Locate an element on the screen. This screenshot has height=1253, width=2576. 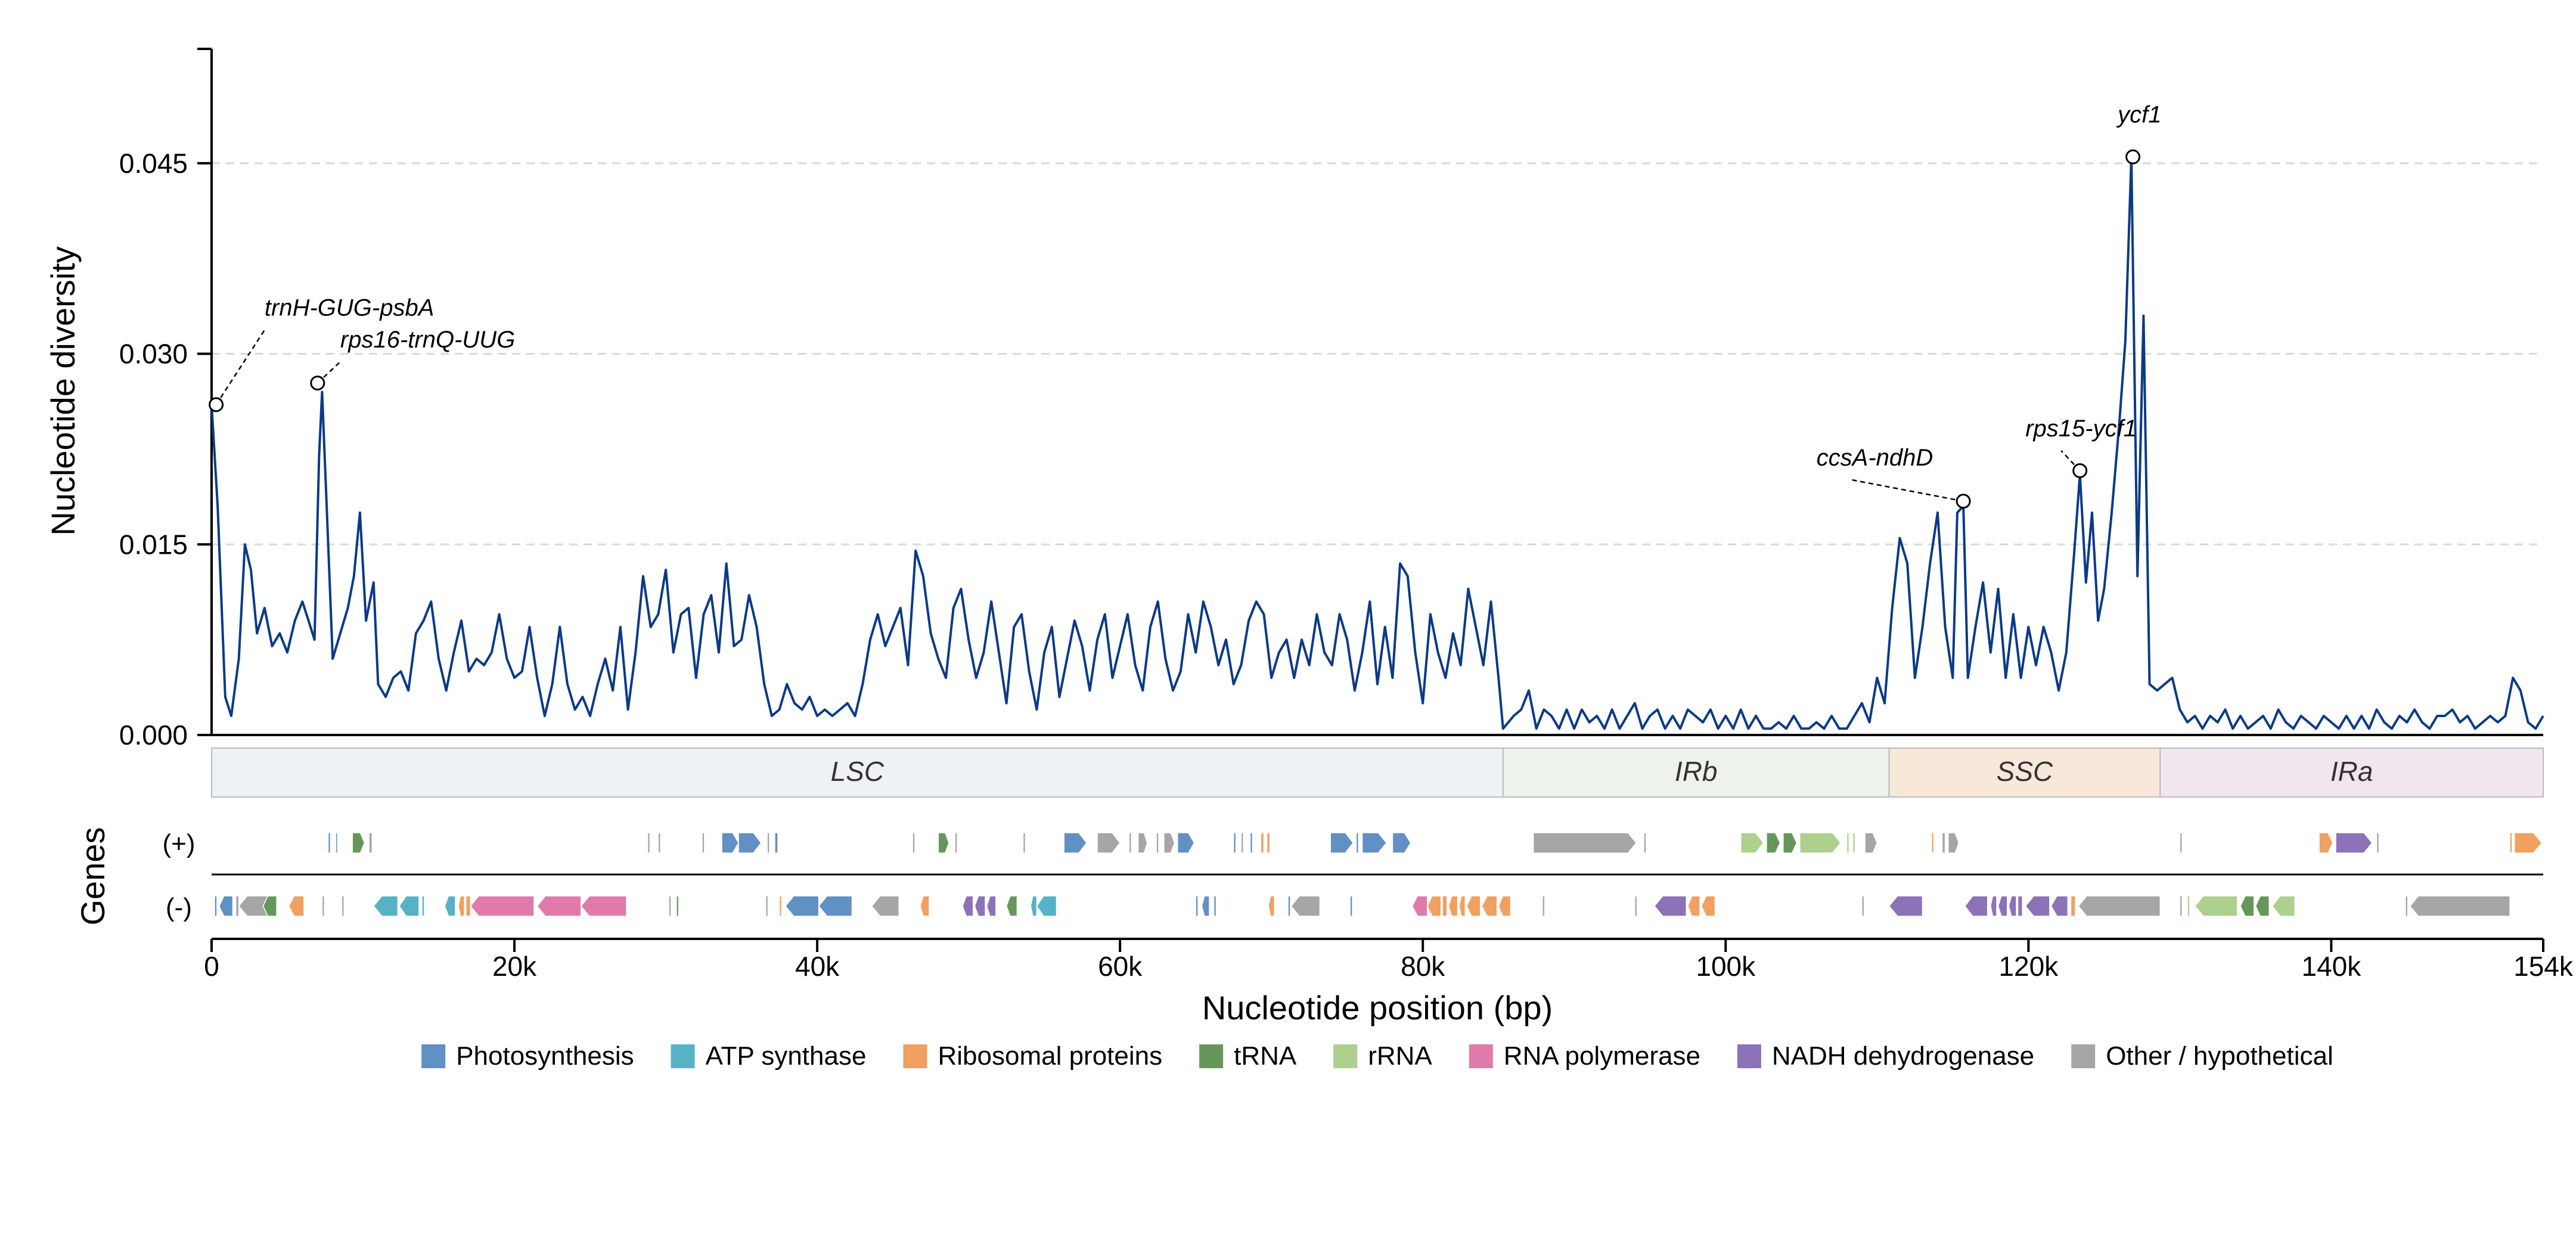
legend-label: tRNA is located at coordinates (1266, 1056).